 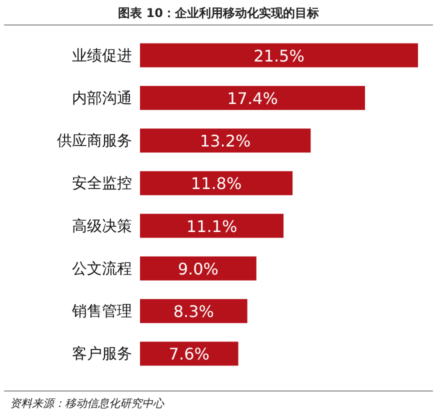 I want to click on y-tick-label: 销售管理, so click(x=101, y=311).